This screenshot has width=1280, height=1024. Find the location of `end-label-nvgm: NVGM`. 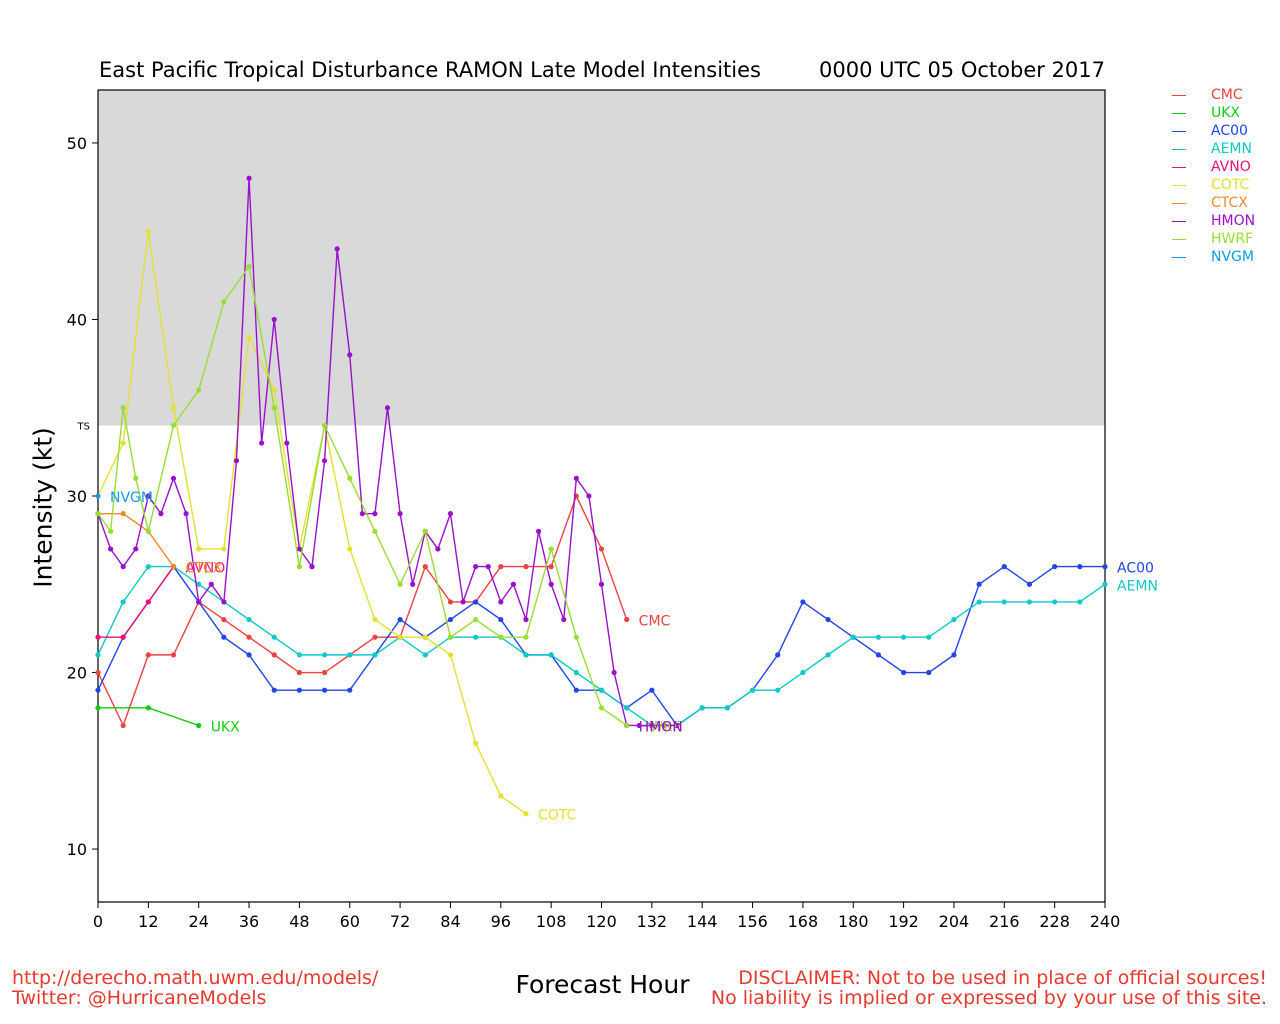

end-label-nvgm: NVGM is located at coordinates (131, 498).